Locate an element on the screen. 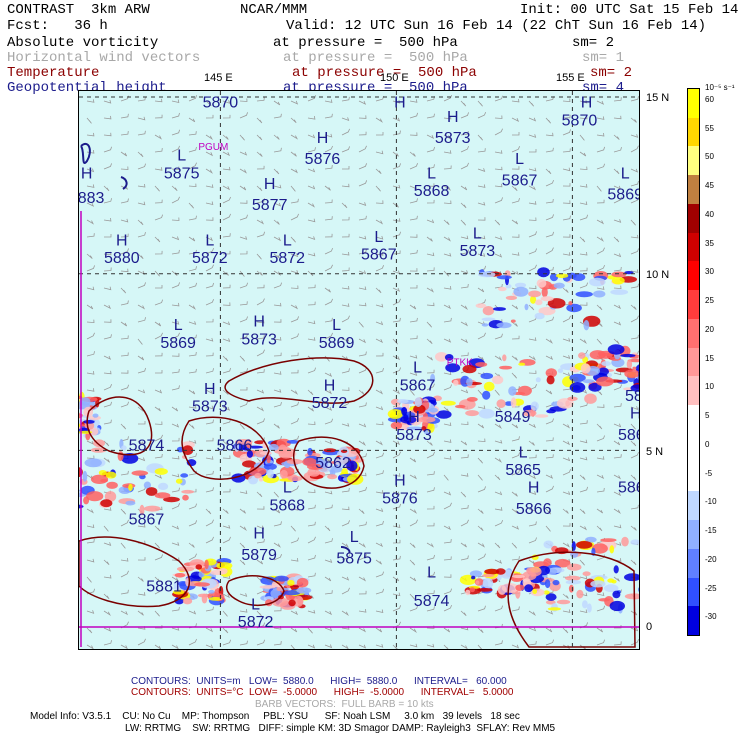 The height and width of the screenshot is (740, 740). height-value-label: 5872 is located at coordinates (210, 258).